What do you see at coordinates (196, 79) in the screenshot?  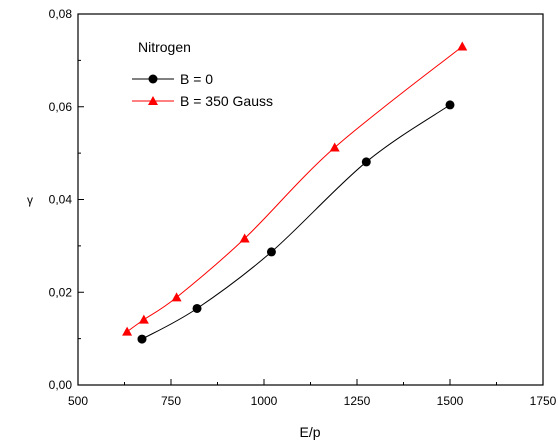 I see `legend-label-b0: B = 0` at bounding box center [196, 79].